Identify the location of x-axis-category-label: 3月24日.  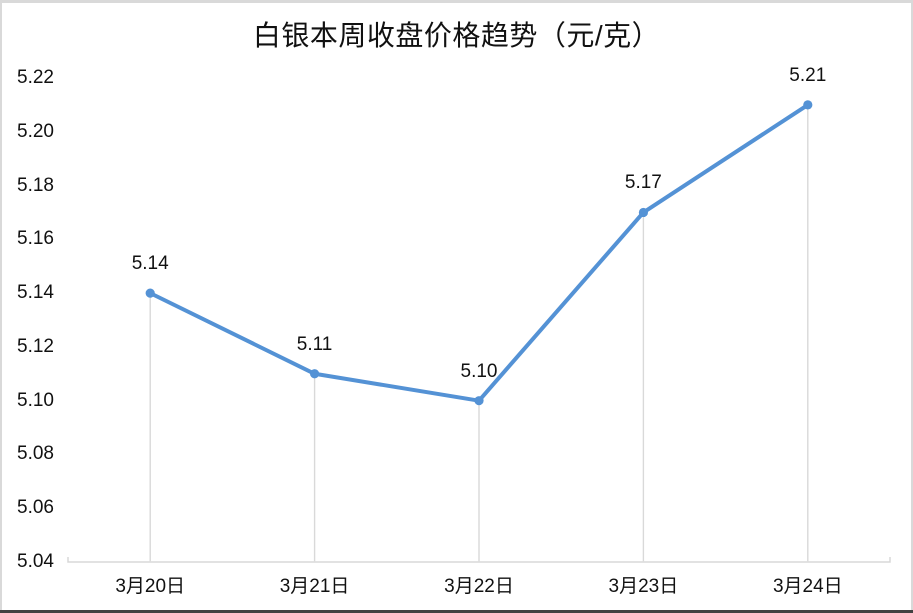
(807, 586).